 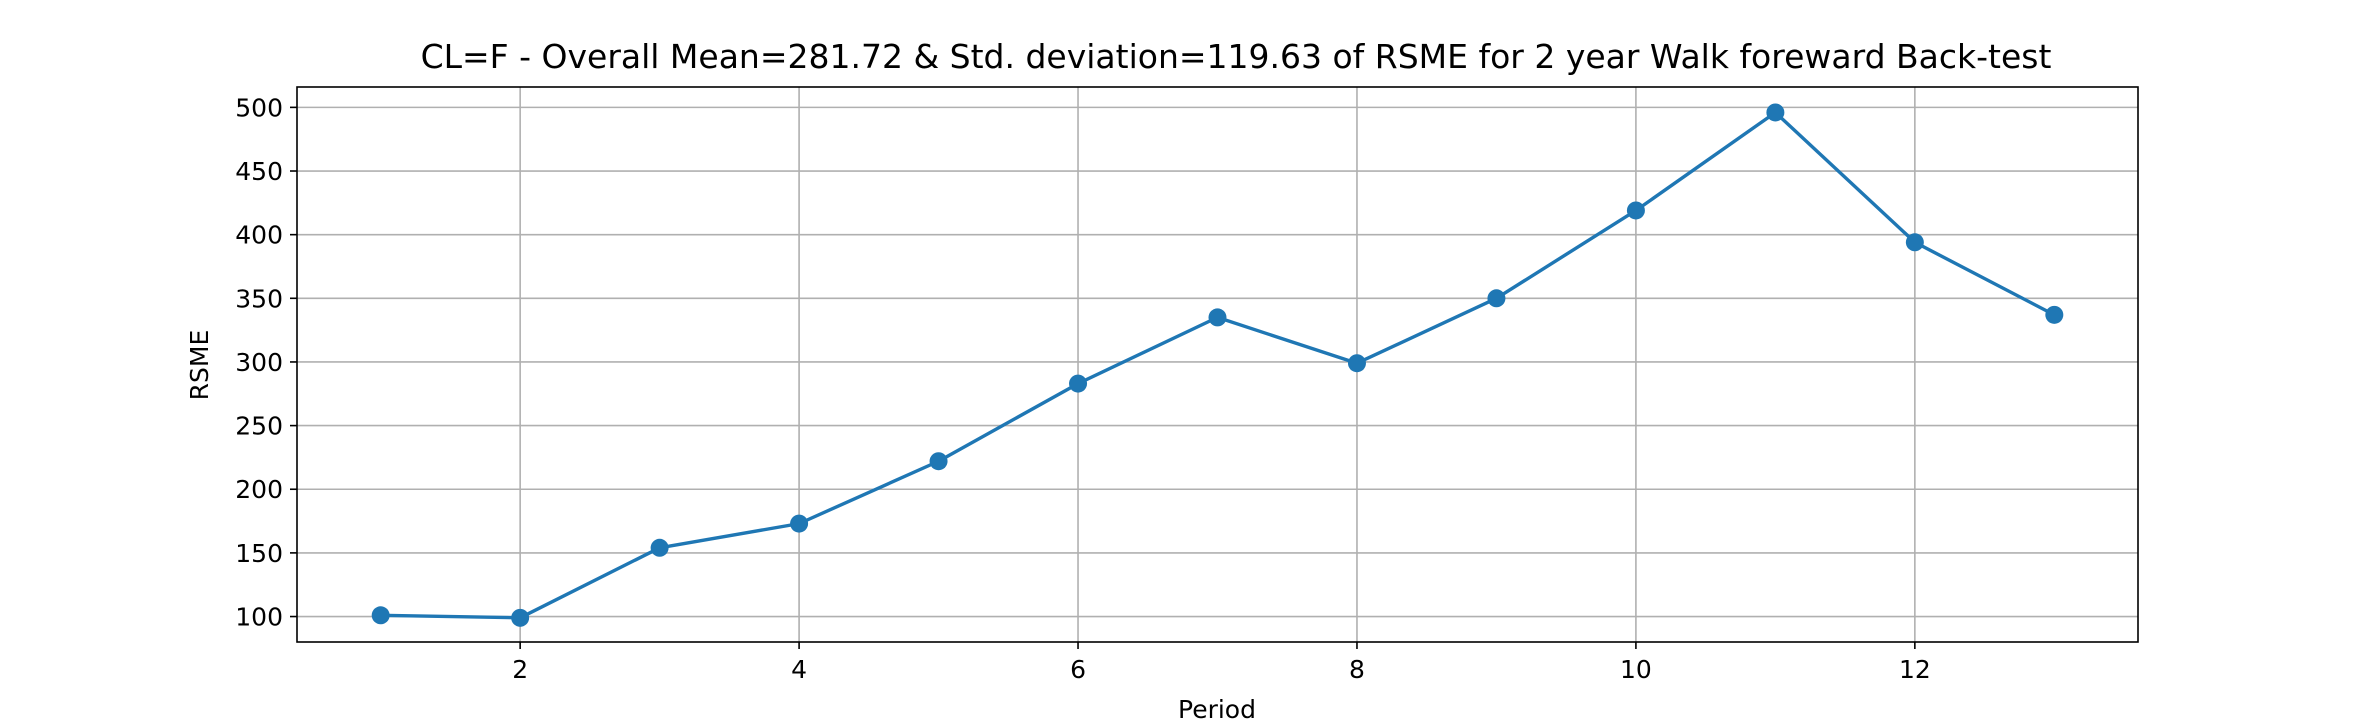 I want to click on x-tick-label: 8, so click(x=1357, y=669).